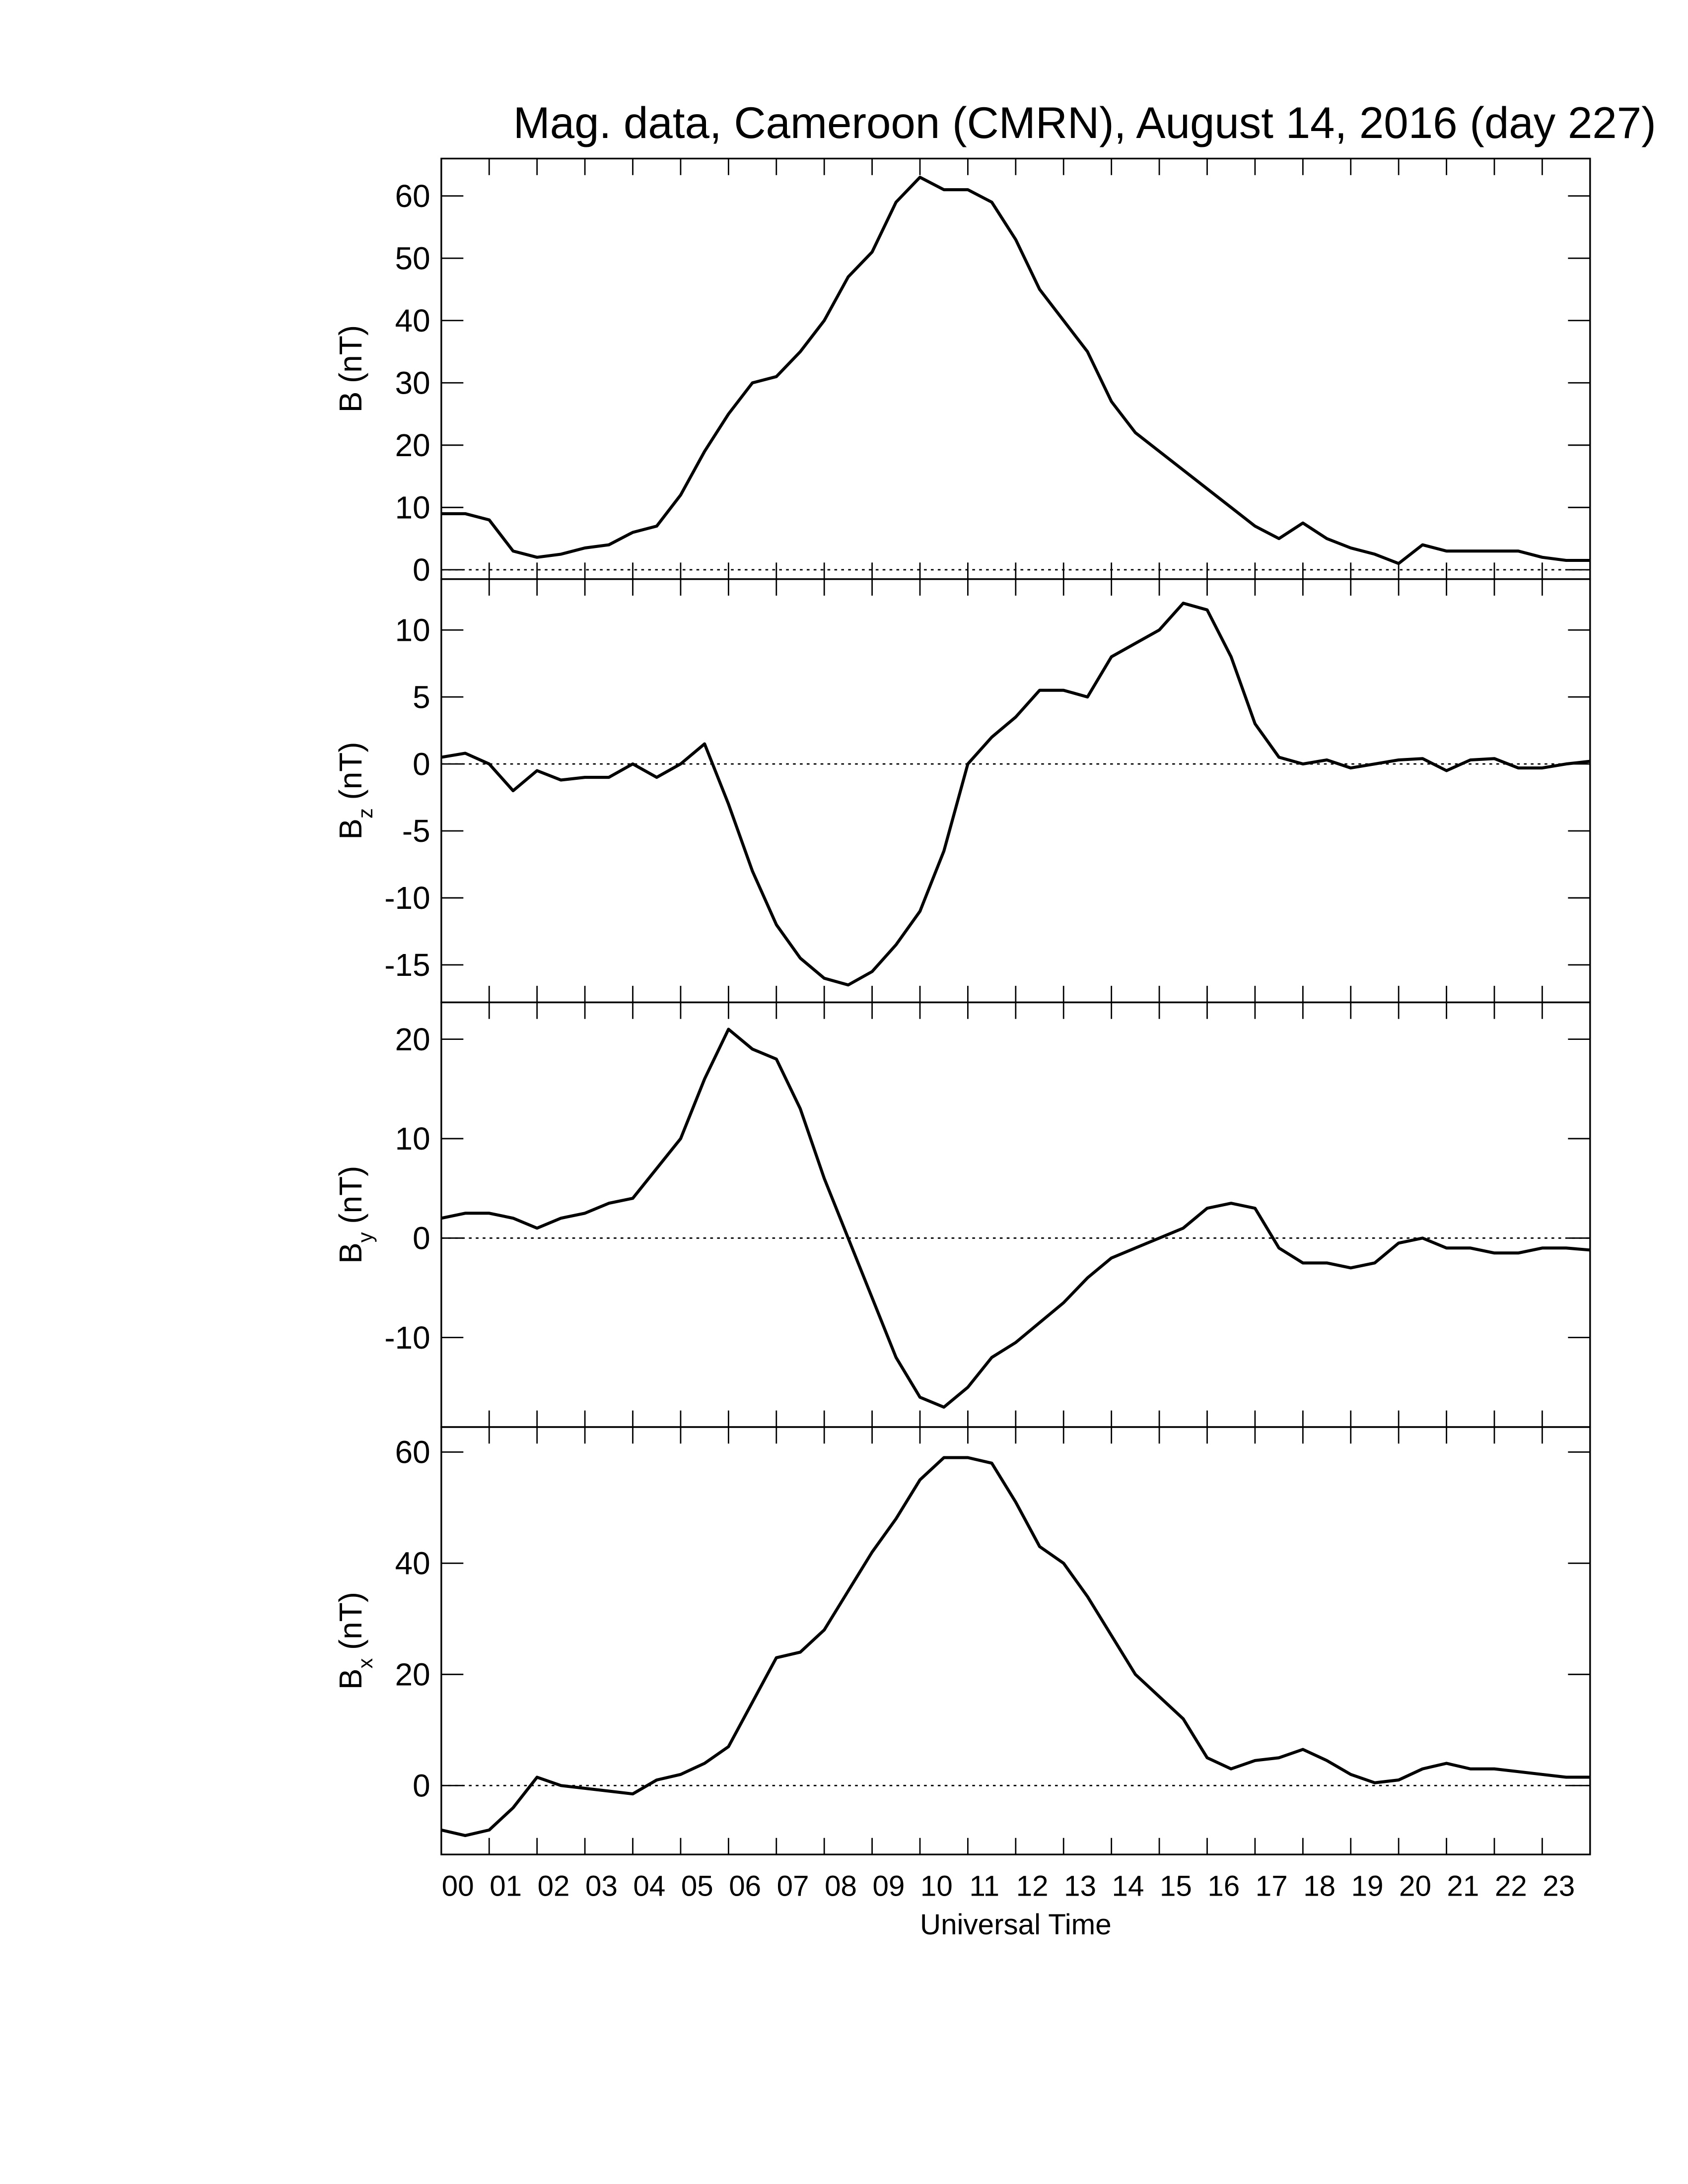 The height and width of the screenshot is (2184, 1688). Describe the element at coordinates (412, 383) in the screenshot. I see `y-tick-label: 30` at that location.